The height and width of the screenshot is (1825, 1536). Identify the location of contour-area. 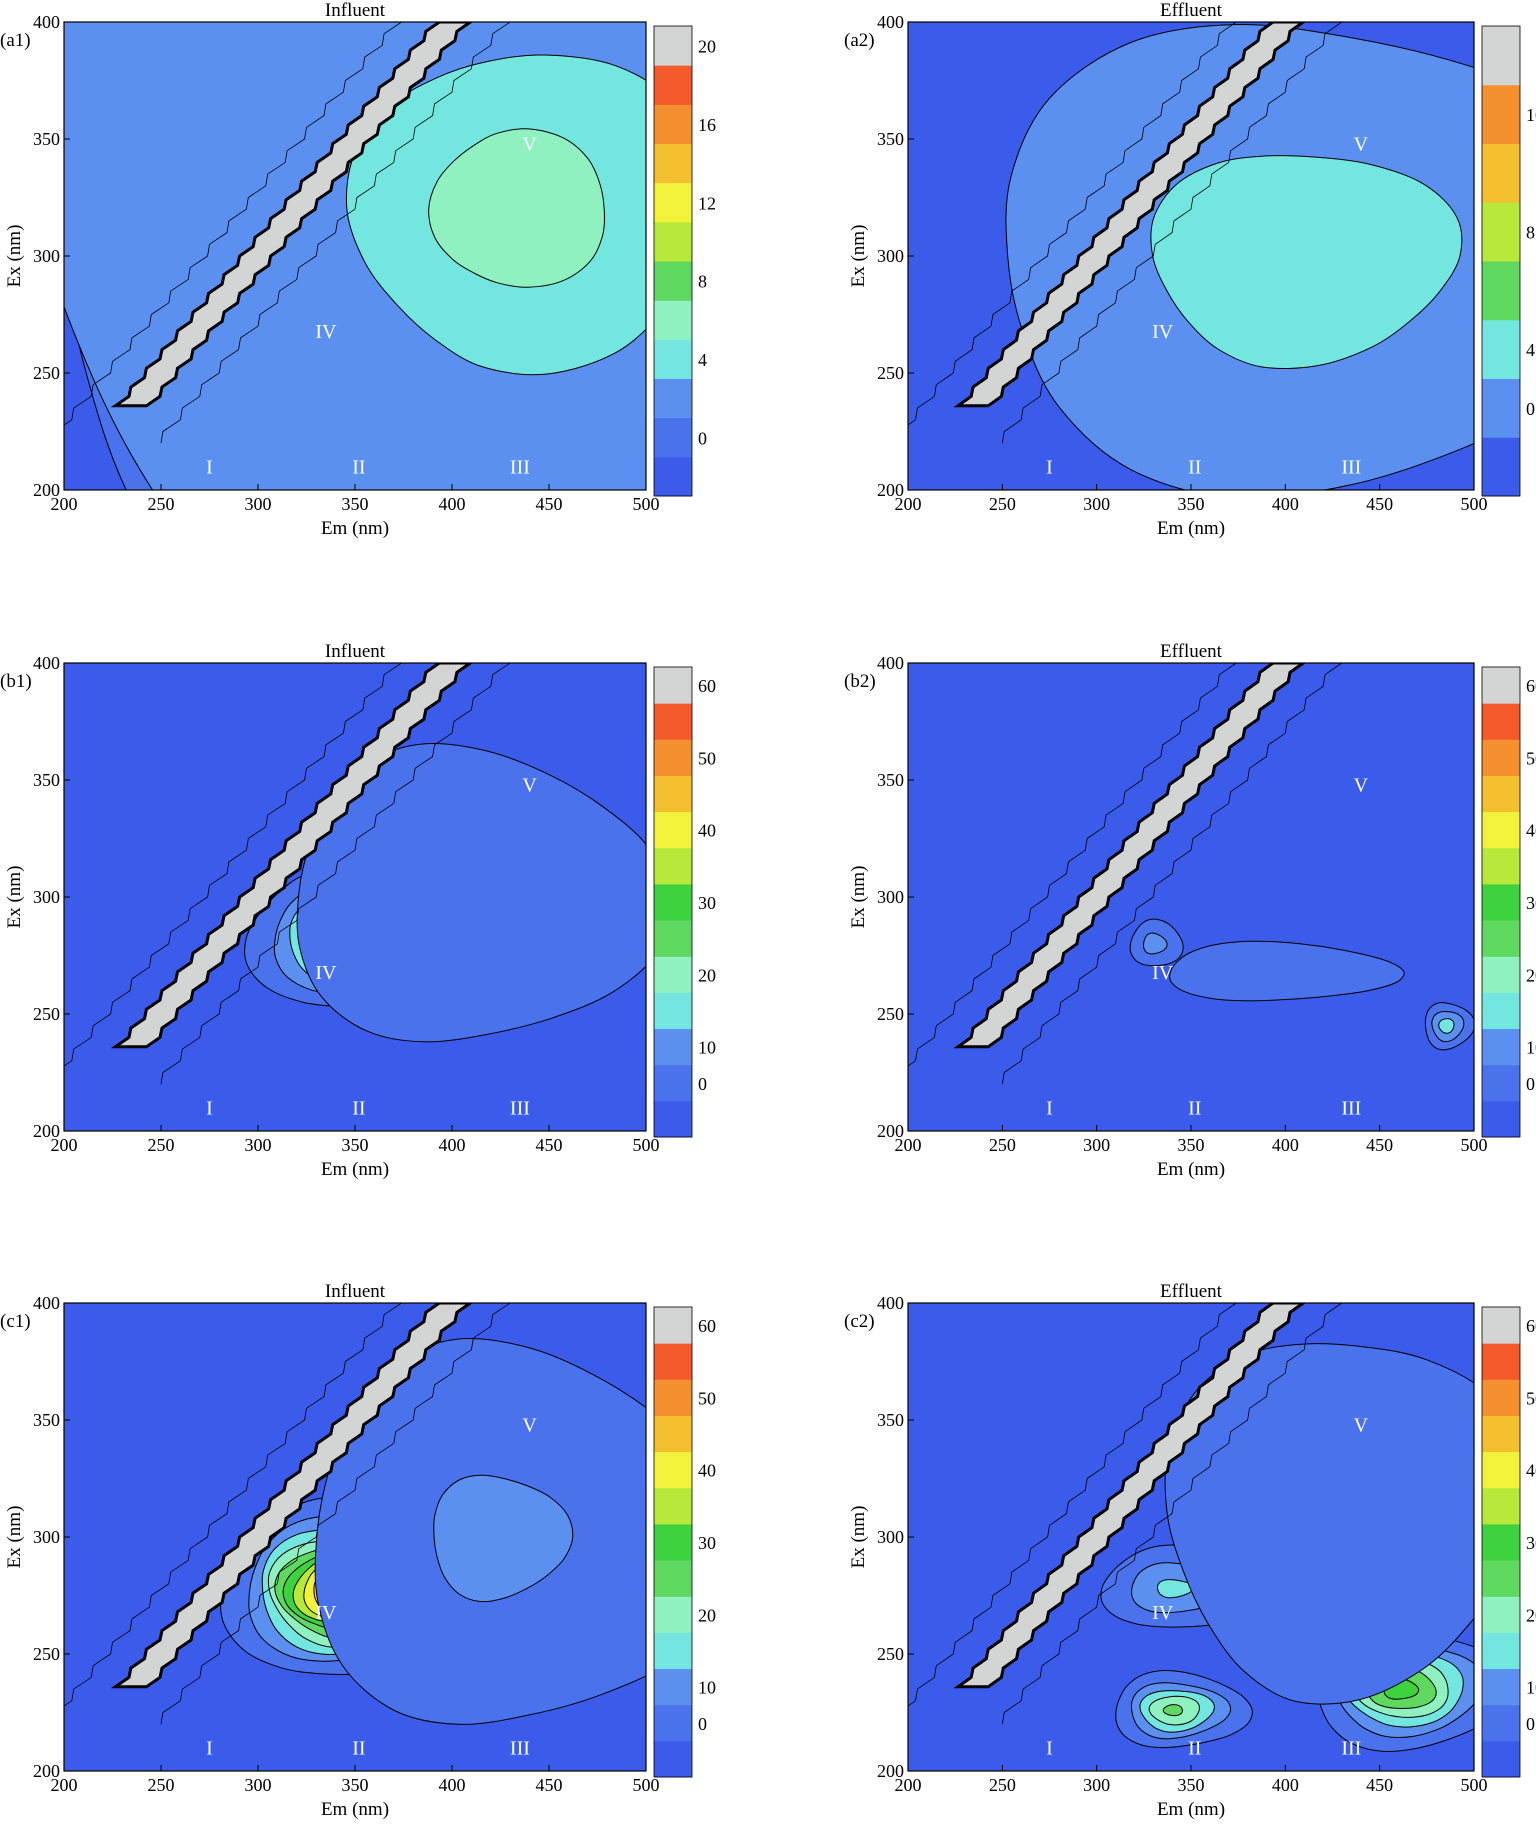
(355, 897).